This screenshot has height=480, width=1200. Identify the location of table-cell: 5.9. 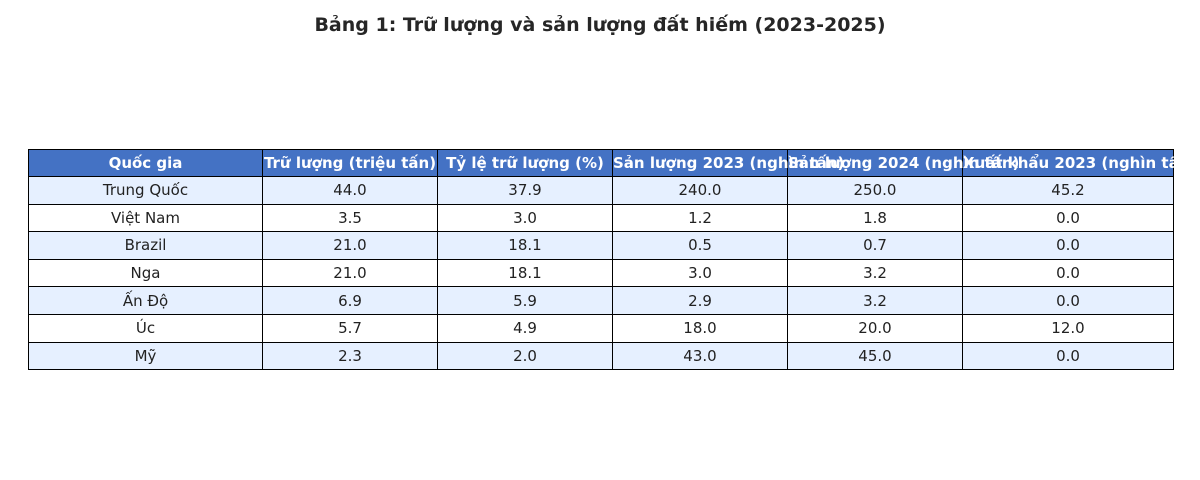
(525, 300).